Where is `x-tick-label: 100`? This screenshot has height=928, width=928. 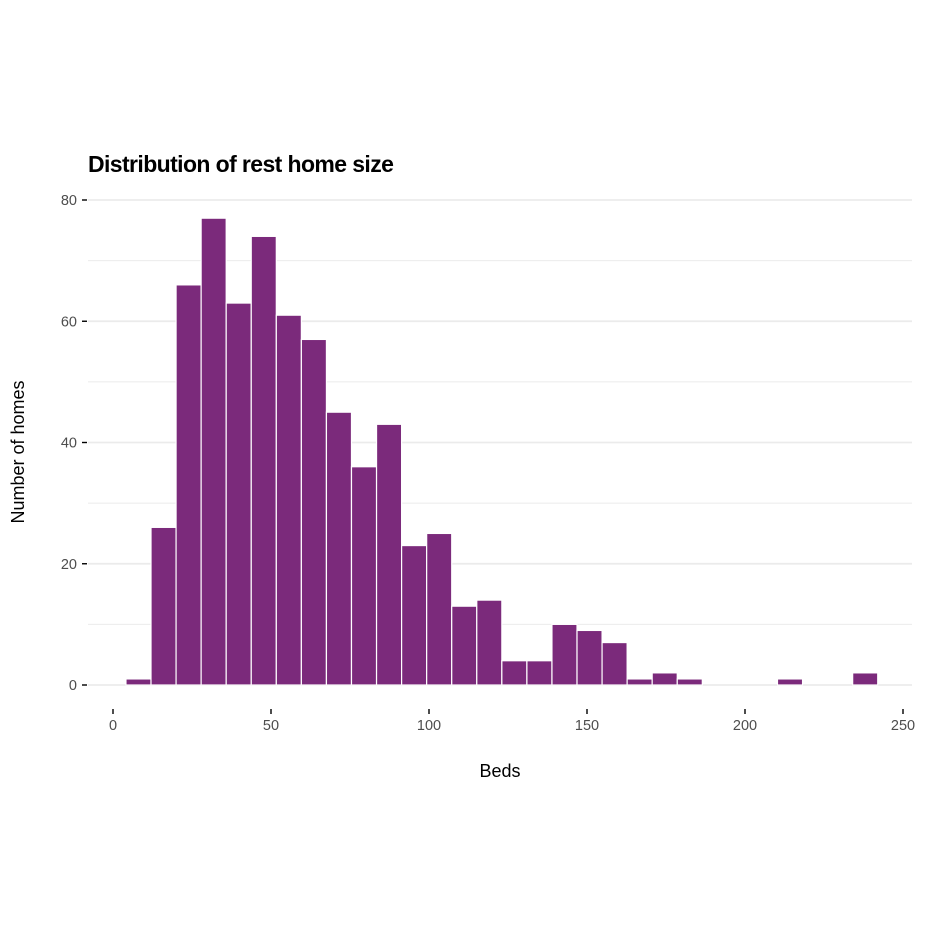
x-tick-label: 100 is located at coordinates (429, 726).